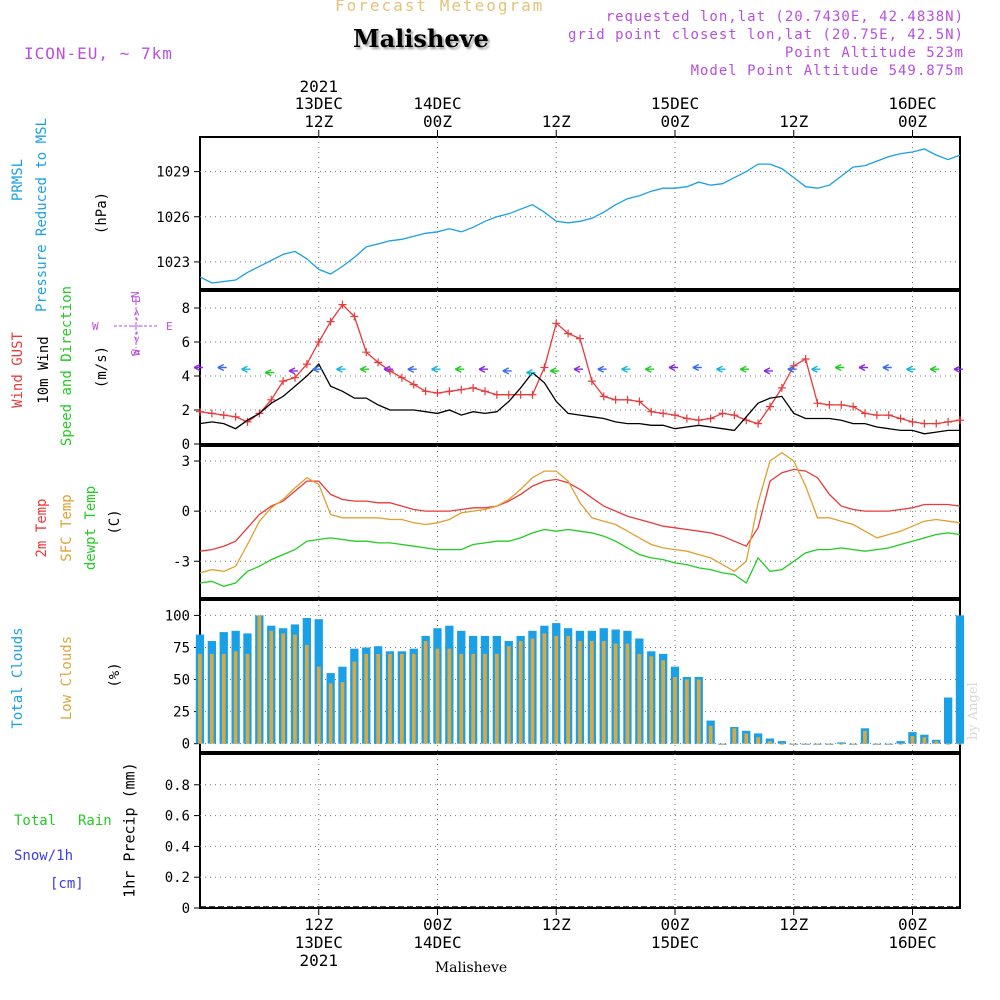 This screenshot has width=1000, height=1000. Describe the element at coordinates (912, 103) in the screenshot. I see `top-tick-date: 16DEC` at that location.